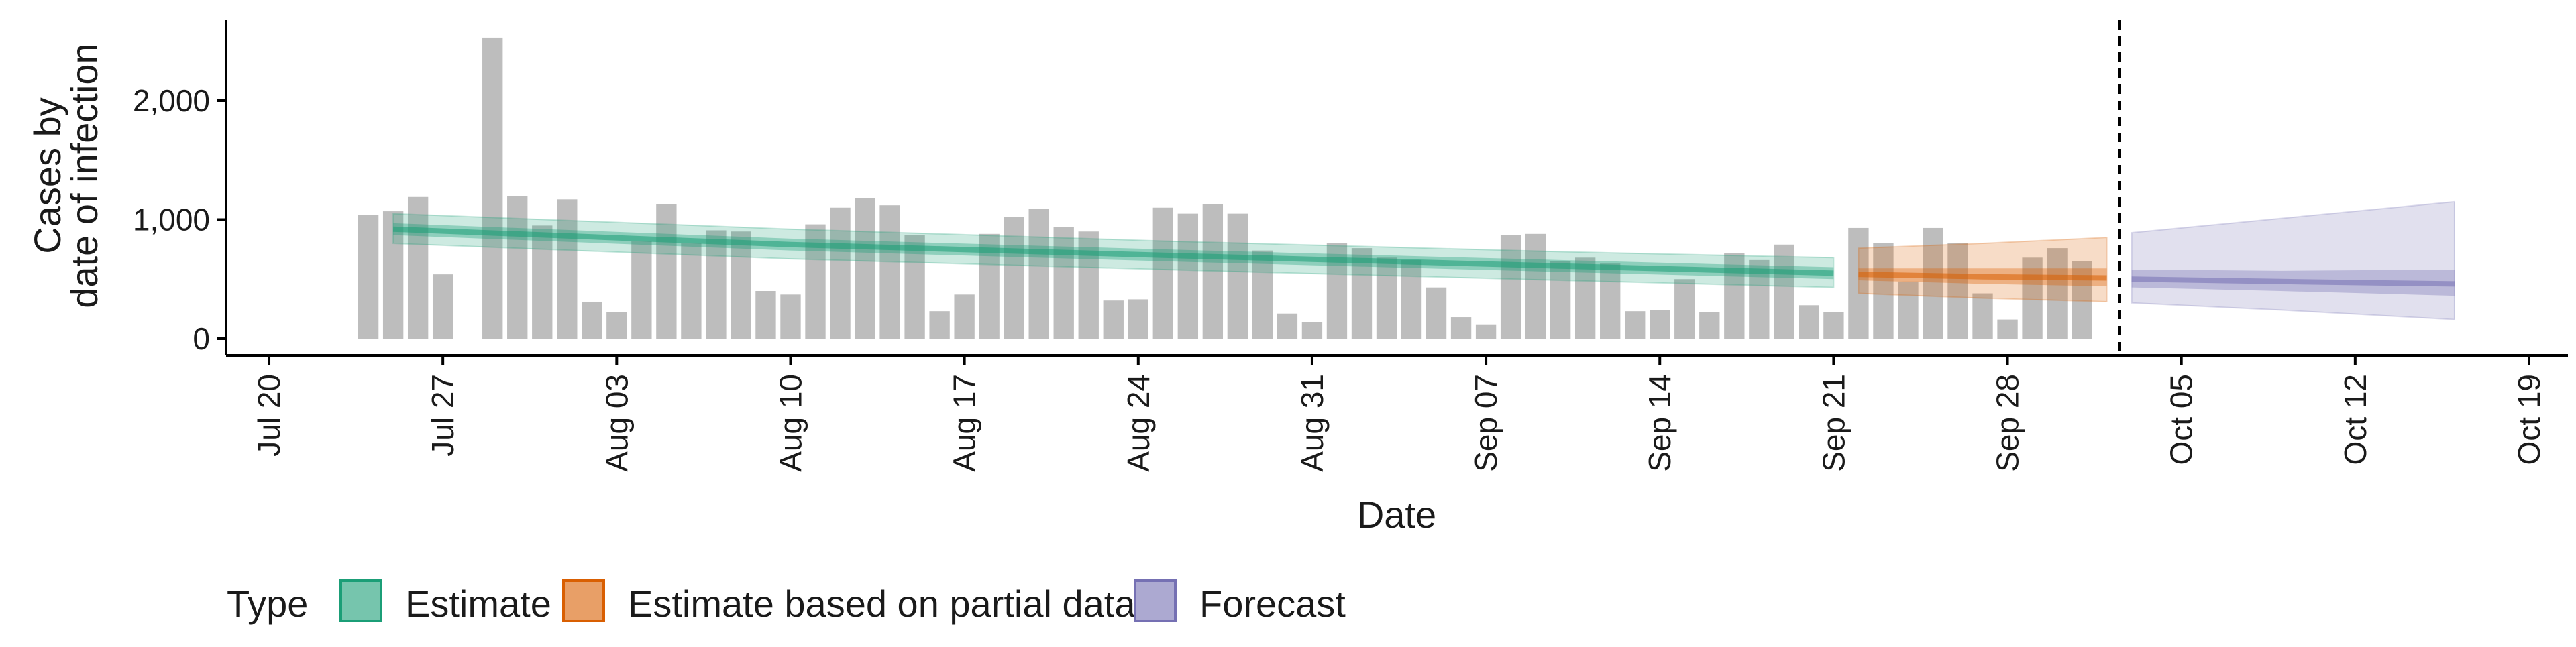 The image size is (2576, 647). Describe the element at coordinates (478, 604) in the screenshot. I see `legend-label: Estimate` at that location.